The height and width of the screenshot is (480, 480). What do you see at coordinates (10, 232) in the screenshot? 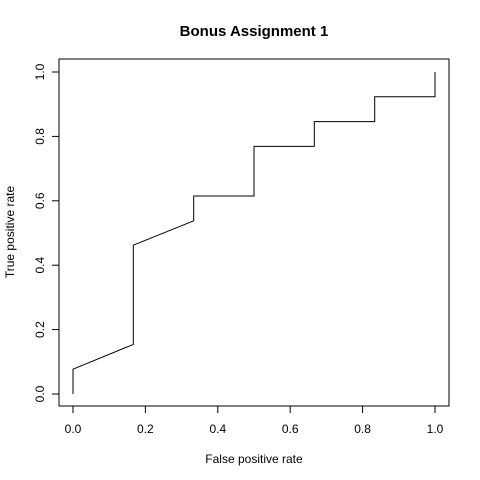
I see `y-axis-label: True positive rate` at bounding box center [10, 232].